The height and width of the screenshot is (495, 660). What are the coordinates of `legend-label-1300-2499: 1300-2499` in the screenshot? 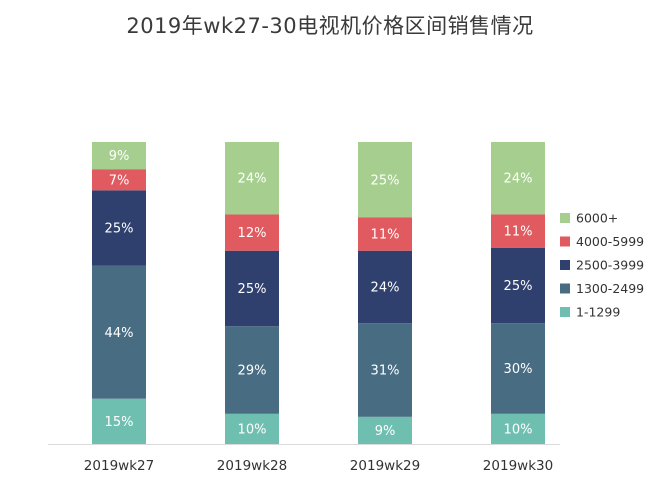 It's located at (610, 288).